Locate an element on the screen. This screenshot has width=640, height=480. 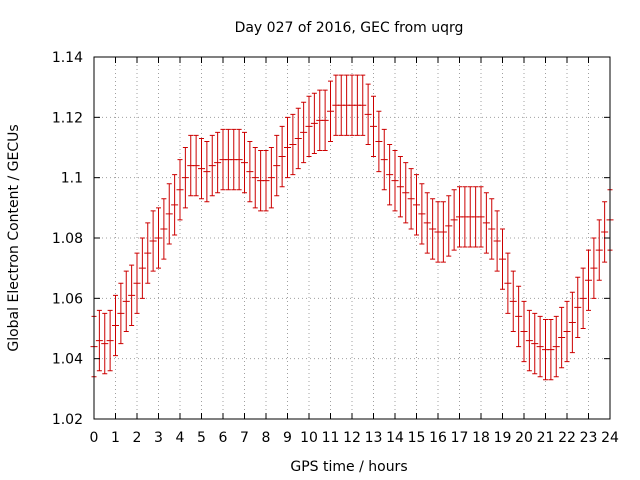
x-tick-label: 14 is located at coordinates (395, 438).